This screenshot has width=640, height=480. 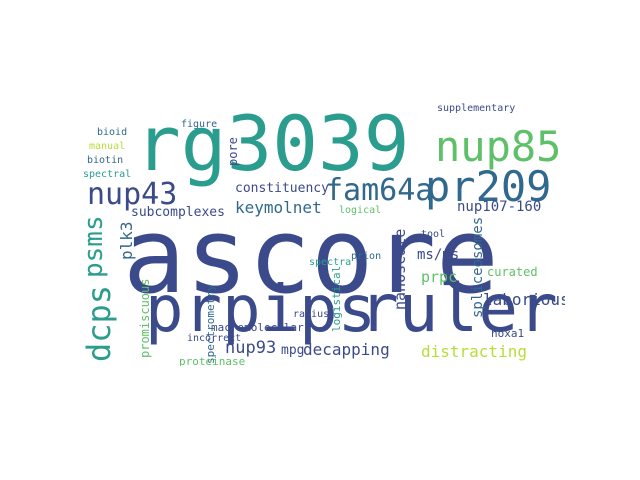 What do you see at coordinates (524, 299) in the screenshot?
I see `word-laborious: laborious` at bounding box center [524, 299].